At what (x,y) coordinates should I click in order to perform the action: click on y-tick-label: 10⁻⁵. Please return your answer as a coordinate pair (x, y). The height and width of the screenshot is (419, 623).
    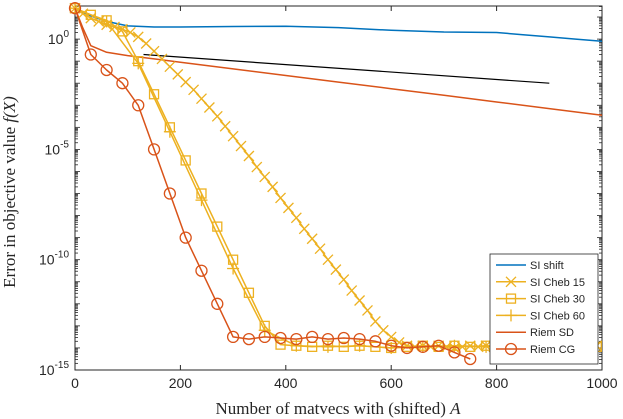
    Looking at the image, I should click on (57, 148).